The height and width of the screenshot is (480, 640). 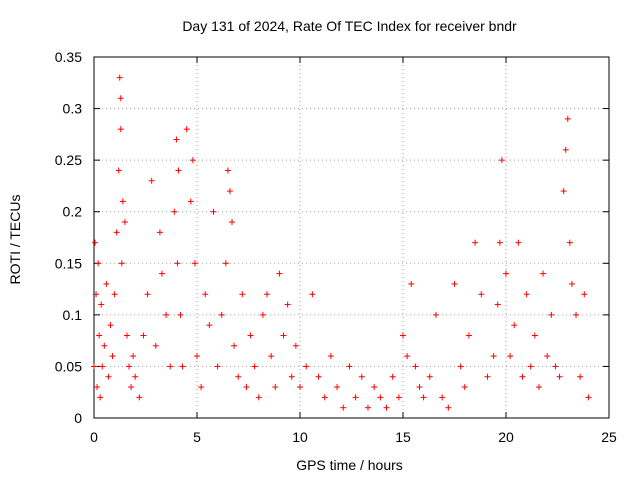 I want to click on y-tick-label: 0.2, so click(x=73, y=212).